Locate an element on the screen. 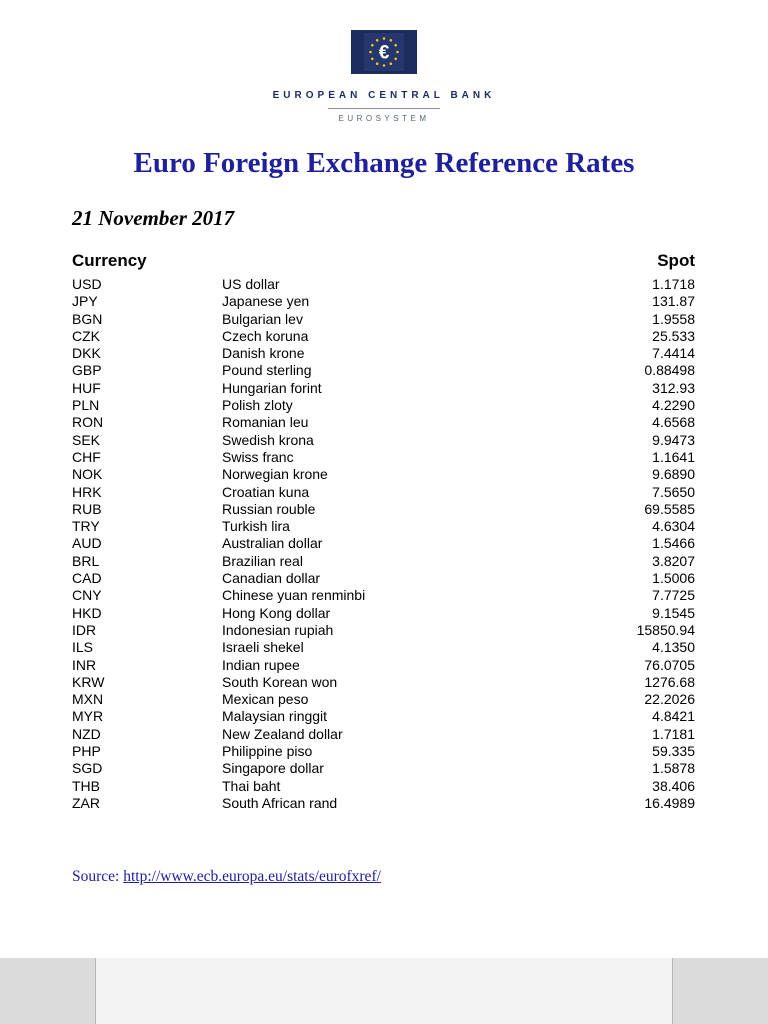 The image size is (768, 1024). currency-code: PHP is located at coordinates (86, 751).